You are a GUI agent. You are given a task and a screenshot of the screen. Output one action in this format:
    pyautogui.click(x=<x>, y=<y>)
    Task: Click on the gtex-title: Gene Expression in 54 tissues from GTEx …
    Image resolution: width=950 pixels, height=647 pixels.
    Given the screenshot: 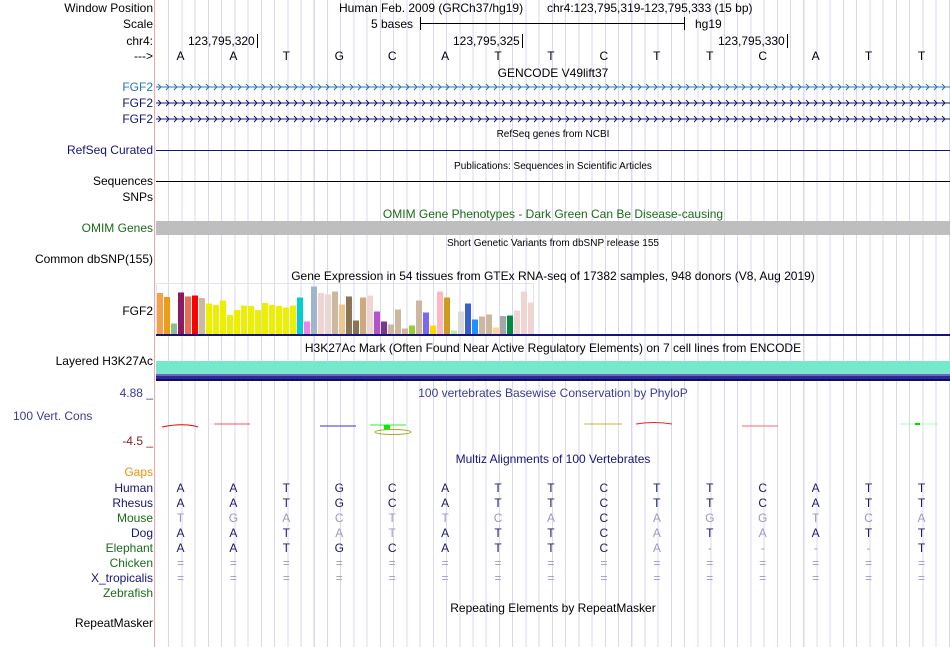 What is the action you would take?
    pyautogui.click(x=553, y=276)
    